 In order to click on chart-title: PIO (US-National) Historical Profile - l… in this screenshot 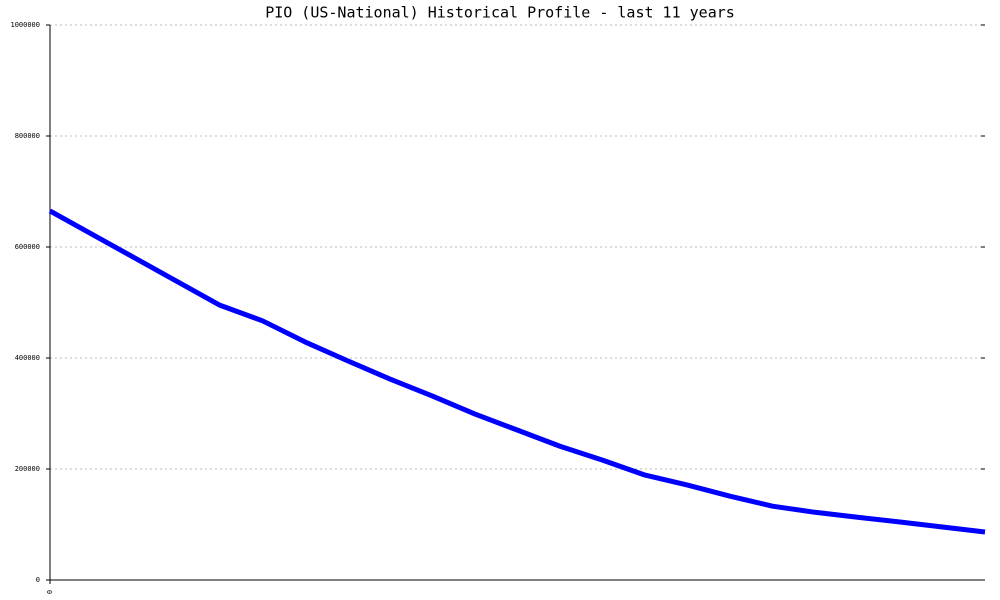, I will do `click(500, 13)`.